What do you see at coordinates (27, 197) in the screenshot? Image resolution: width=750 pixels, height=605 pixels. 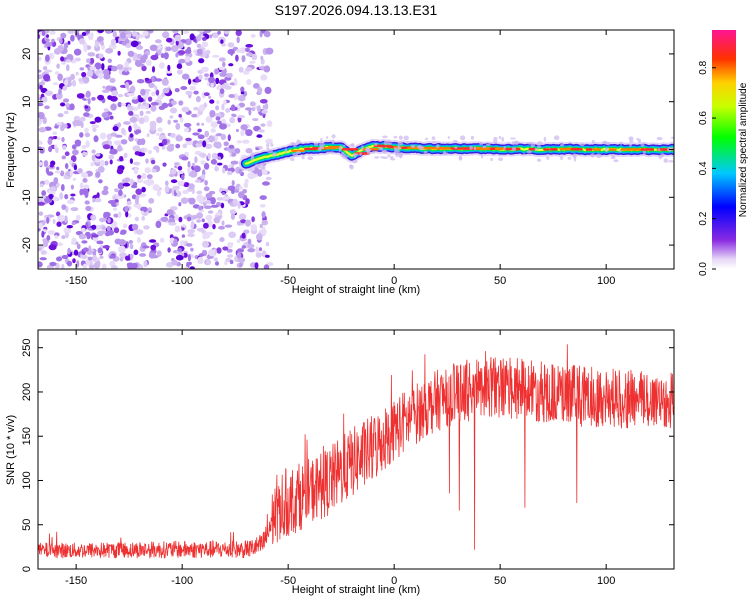 I see `spectrogram-y-tick-label: -10` at bounding box center [27, 197].